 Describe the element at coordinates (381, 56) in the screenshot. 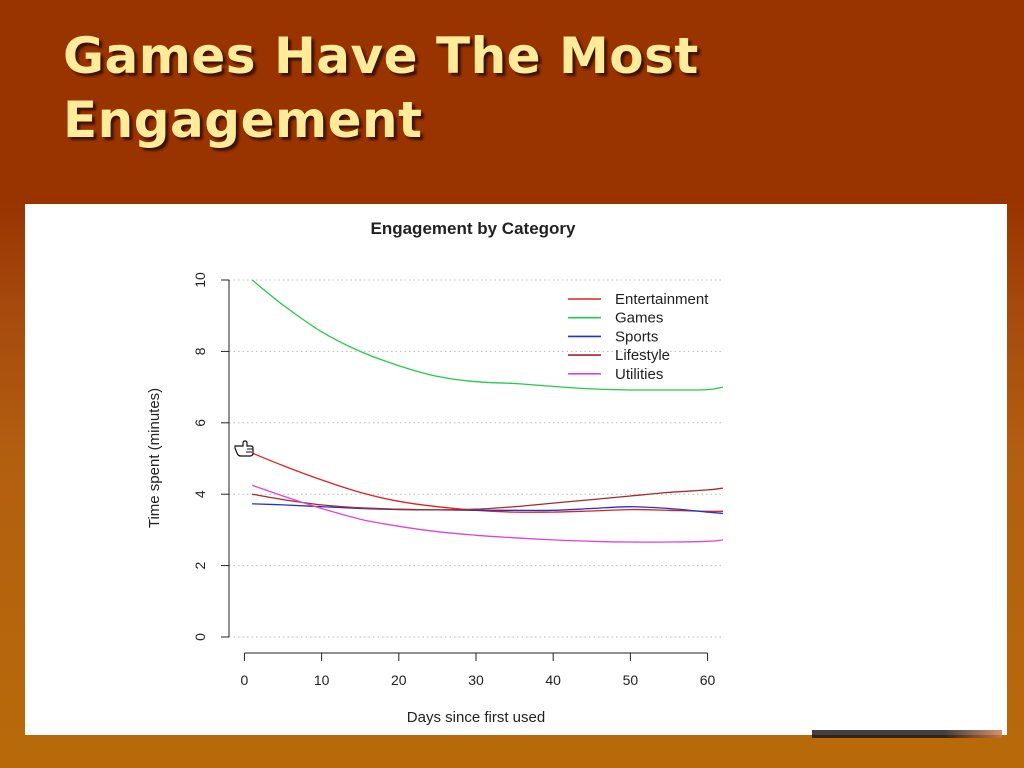

I see `slide-title-line-1: Games Have The Most` at that location.